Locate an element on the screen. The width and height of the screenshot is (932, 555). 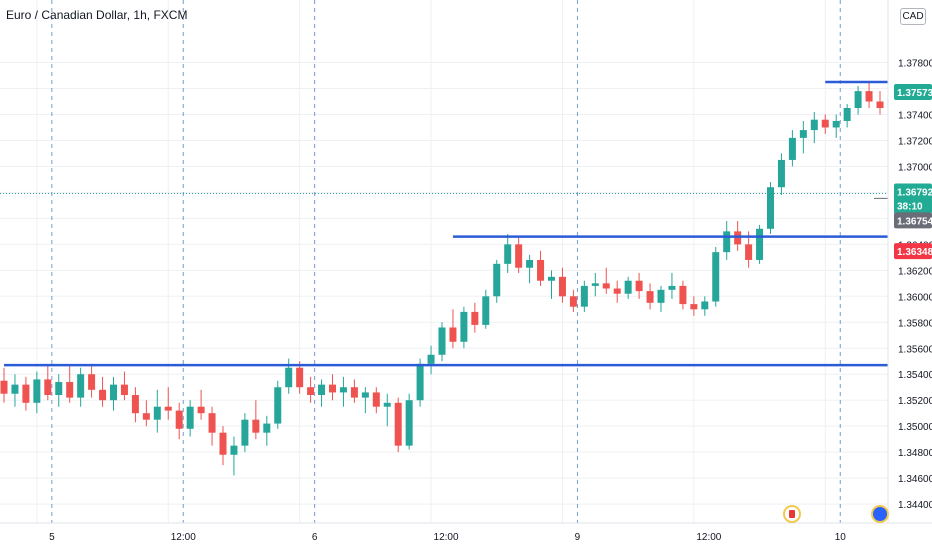
symbol-name: Euro / Canadian Dollar is located at coordinates (66, 15).